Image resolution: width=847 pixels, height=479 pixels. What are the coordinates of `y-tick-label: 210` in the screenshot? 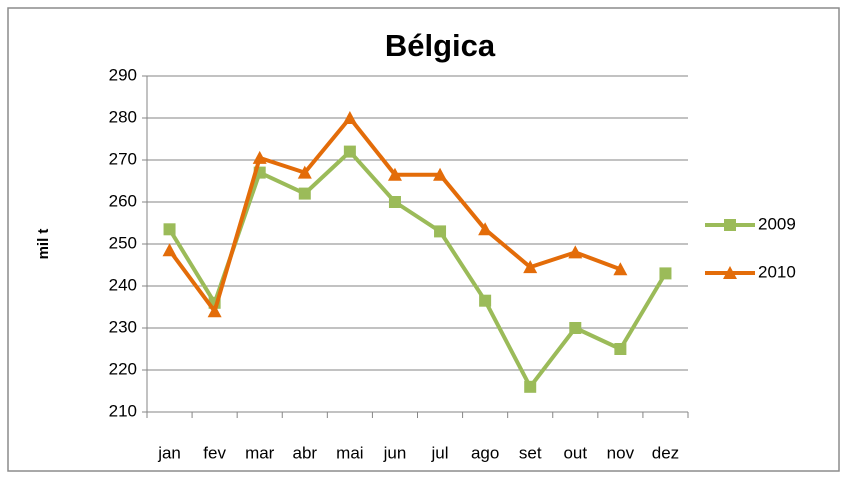 It's located at (123, 410).